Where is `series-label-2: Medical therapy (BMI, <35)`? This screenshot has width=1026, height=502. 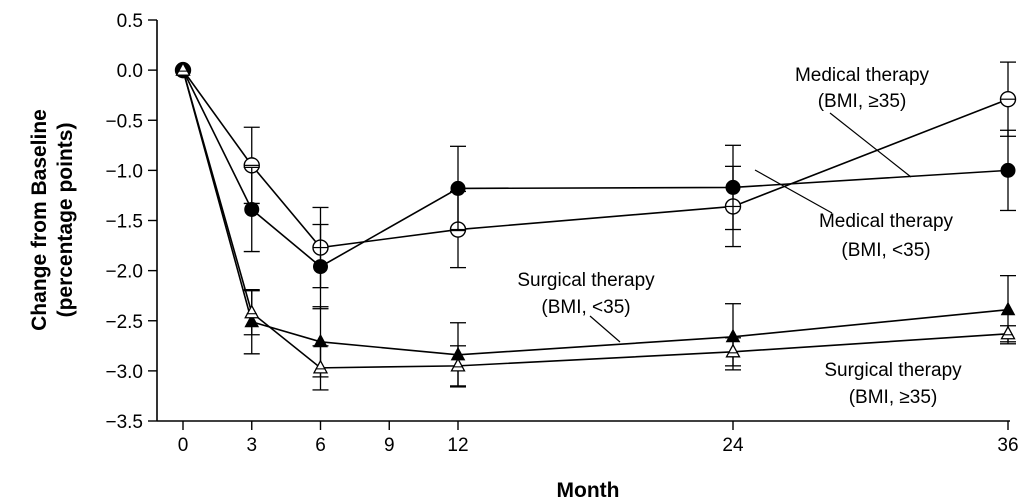 series-label-2: Medical therapy (BMI, <35) is located at coordinates (854, 215).